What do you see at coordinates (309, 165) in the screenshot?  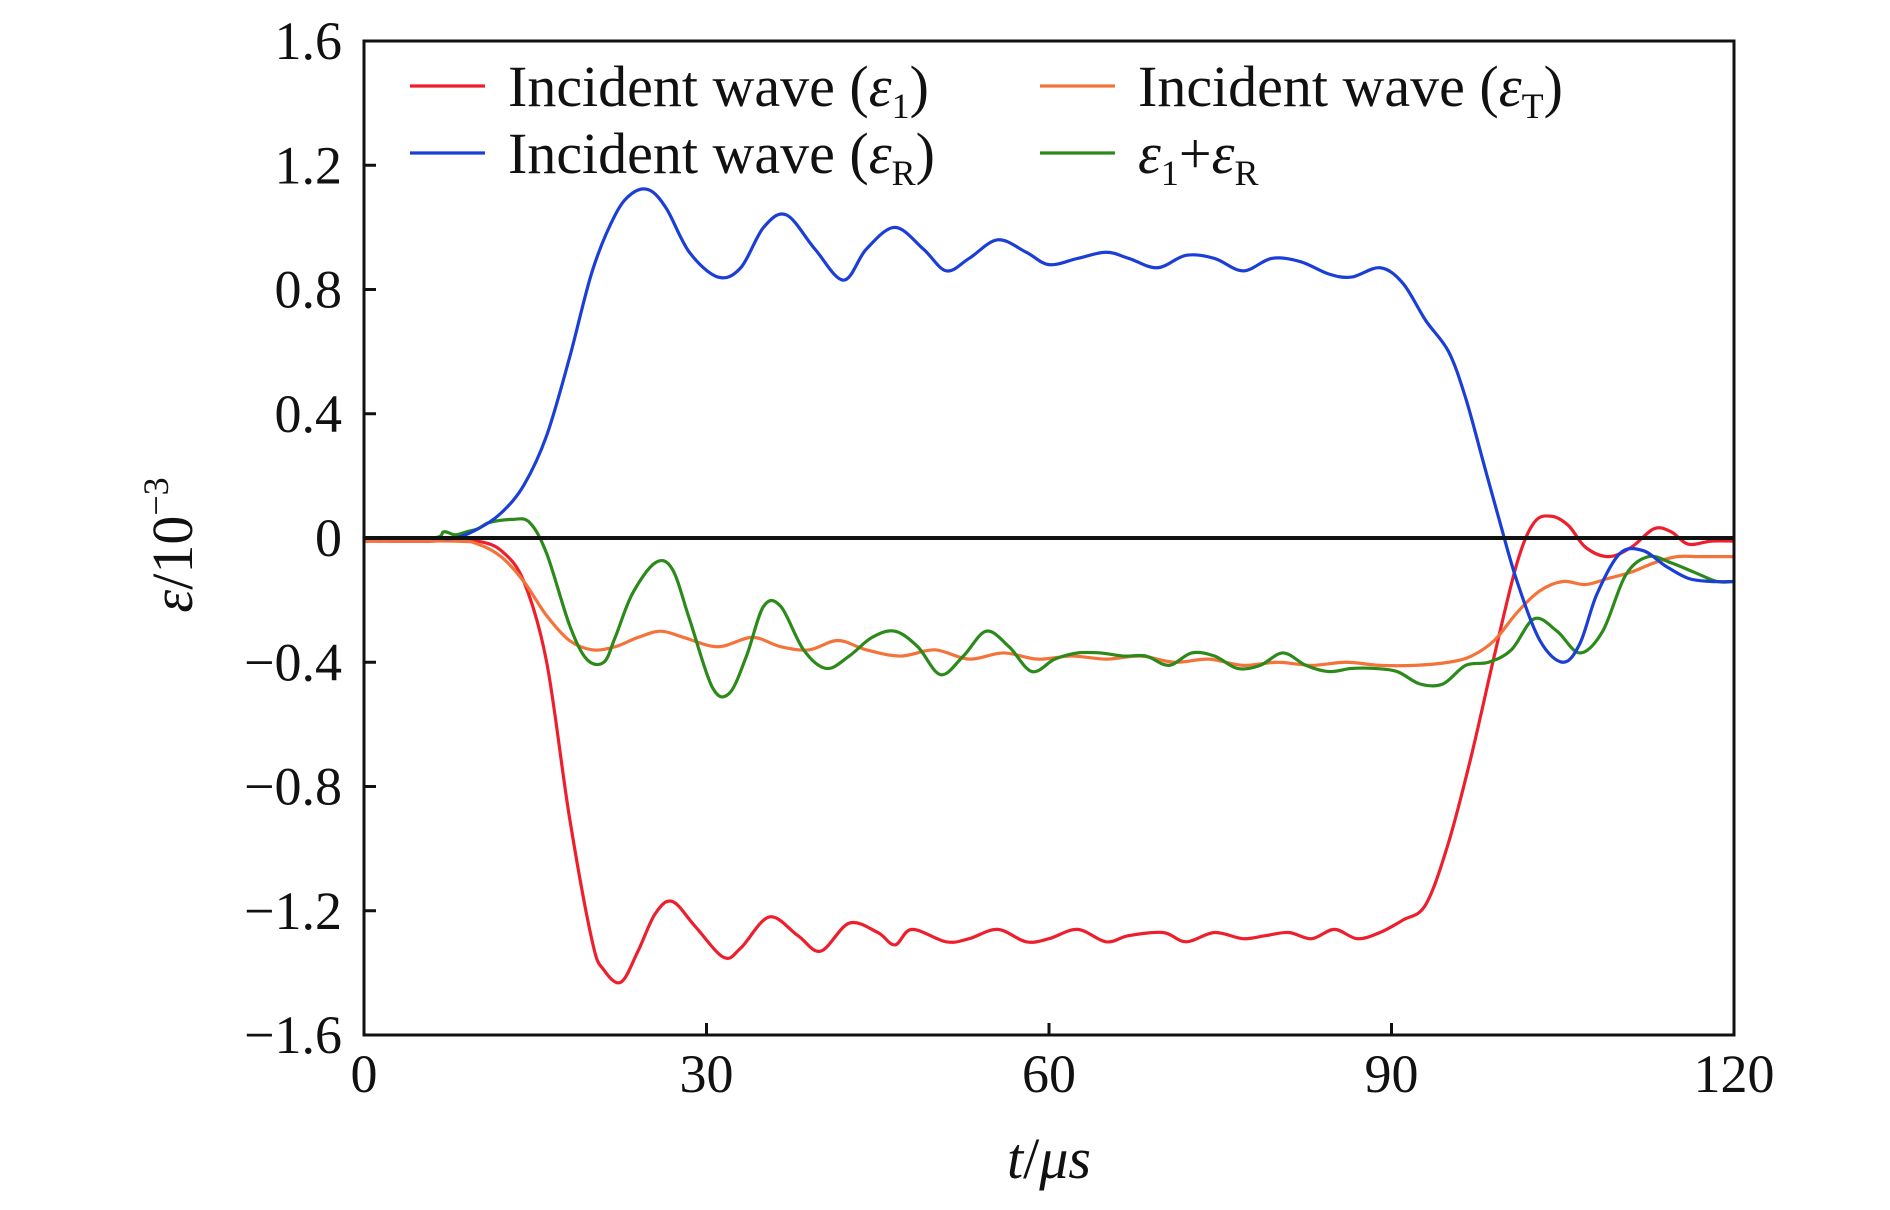 I see `y-tick-label: 1.2` at bounding box center [309, 165].